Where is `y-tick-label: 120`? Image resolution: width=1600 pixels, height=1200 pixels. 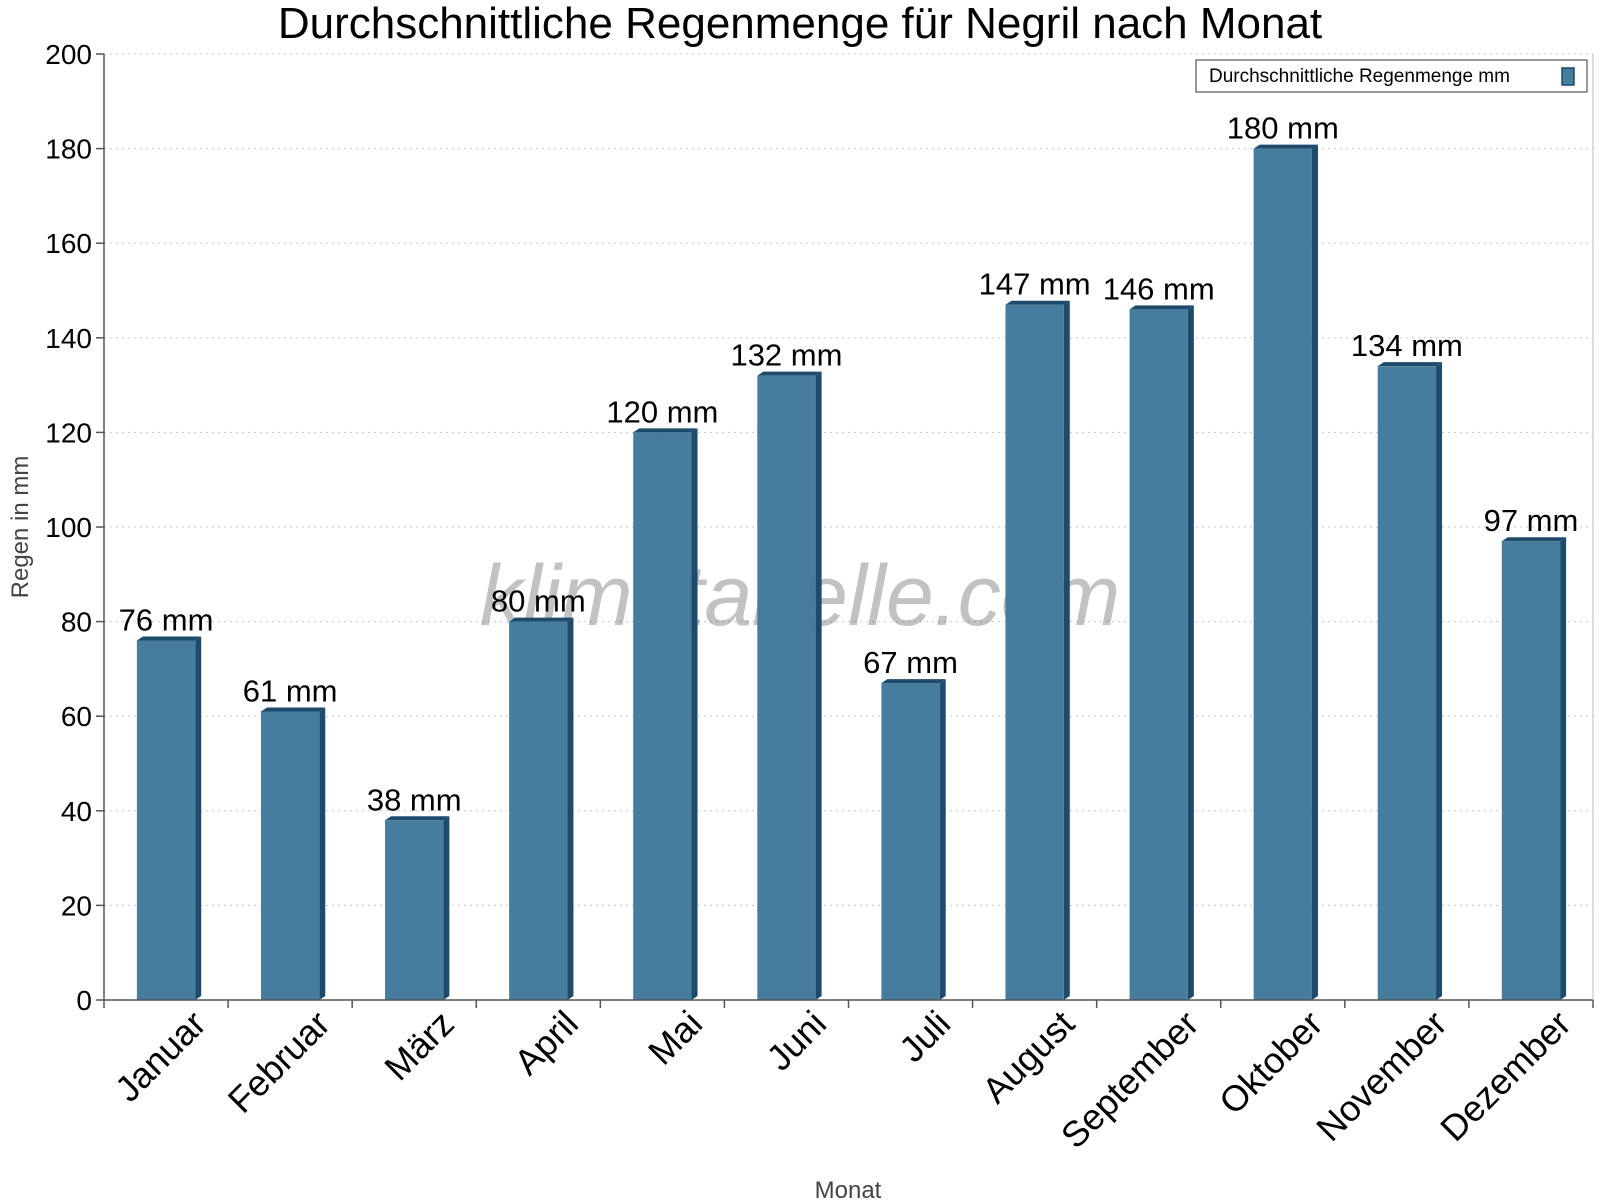 y-tick-label: 120 is located at coordinates (68, 432).